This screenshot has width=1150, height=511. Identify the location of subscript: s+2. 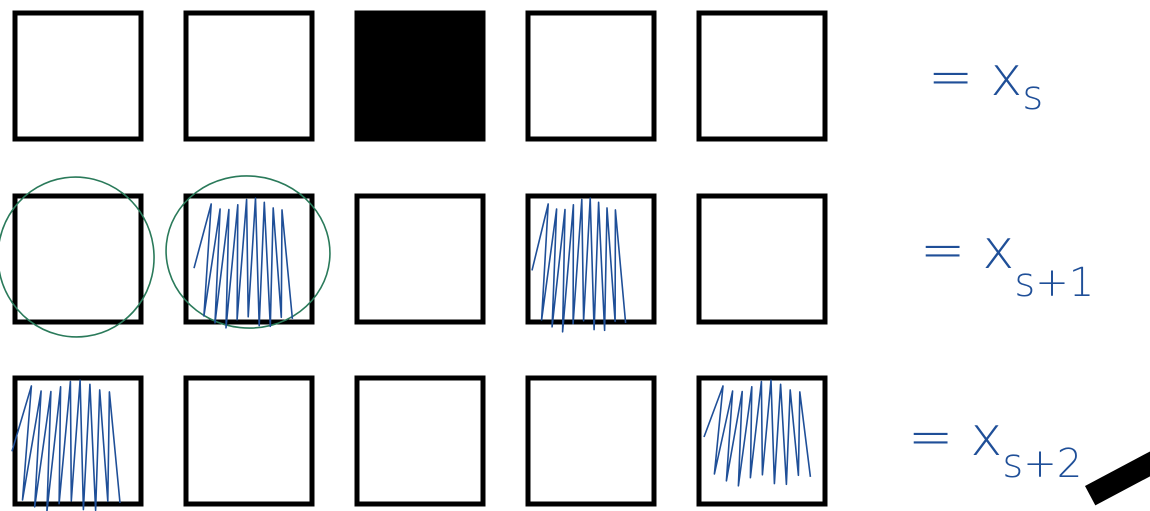
(1042, 464).